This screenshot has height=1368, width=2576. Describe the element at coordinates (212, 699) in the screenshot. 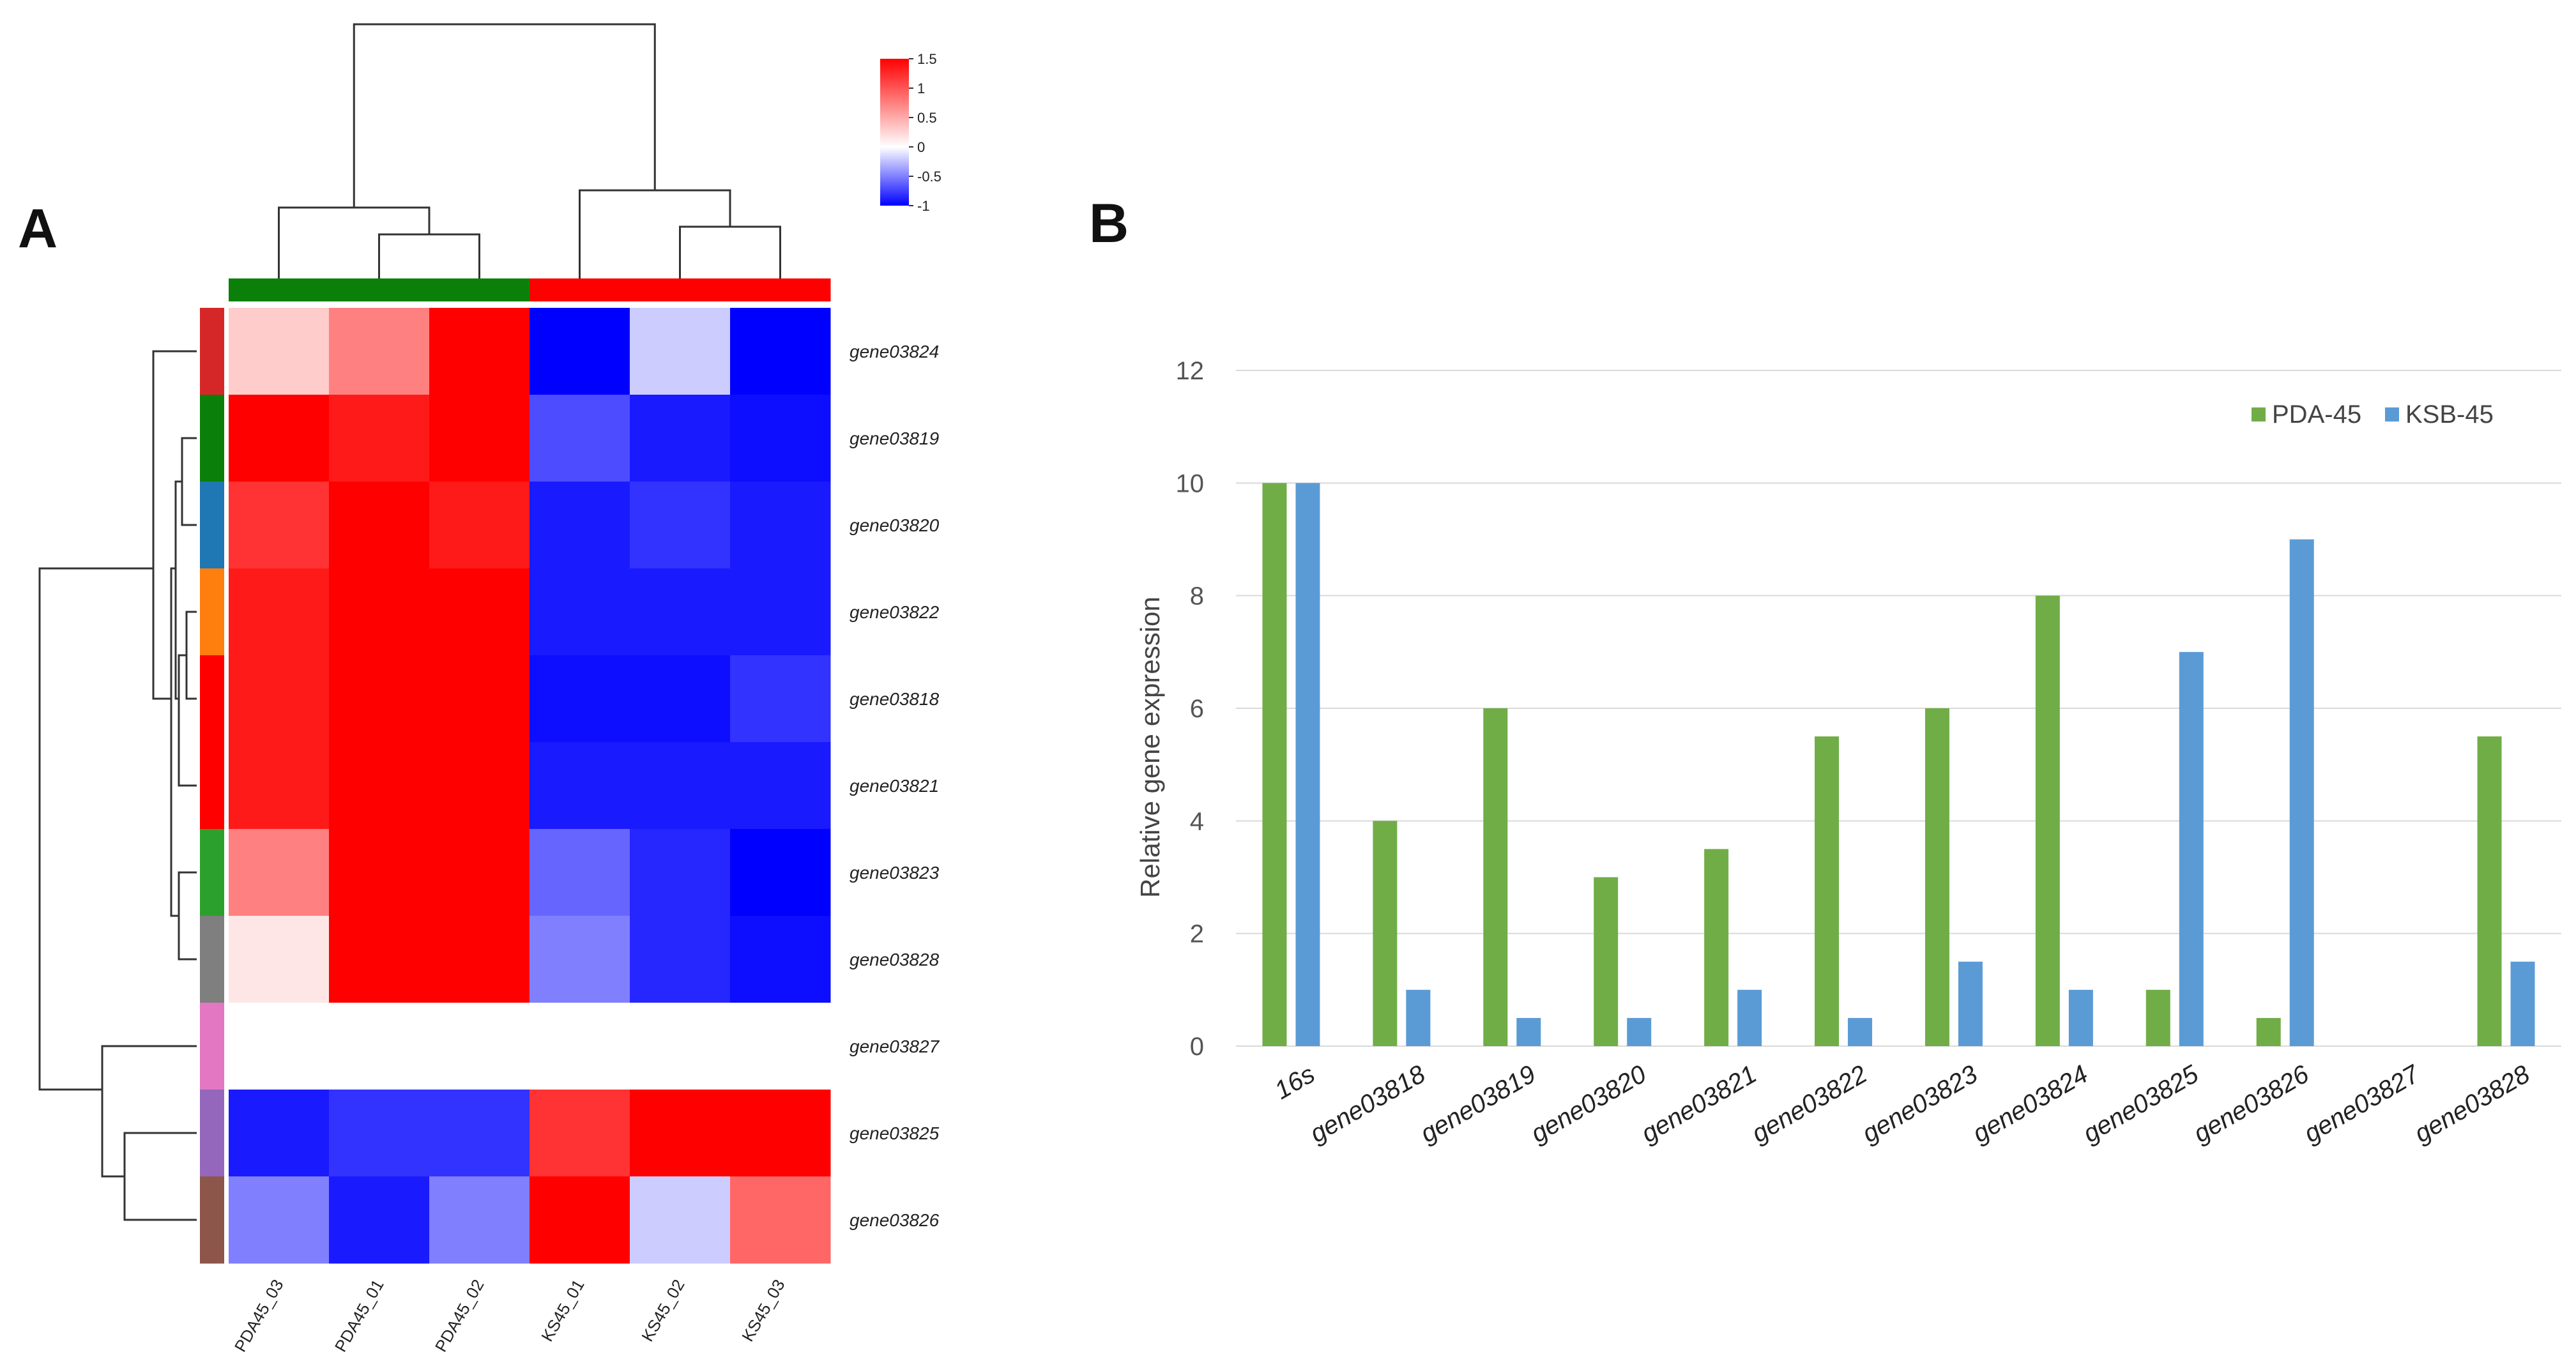

I see `row-cluster-gene03818` at that location.